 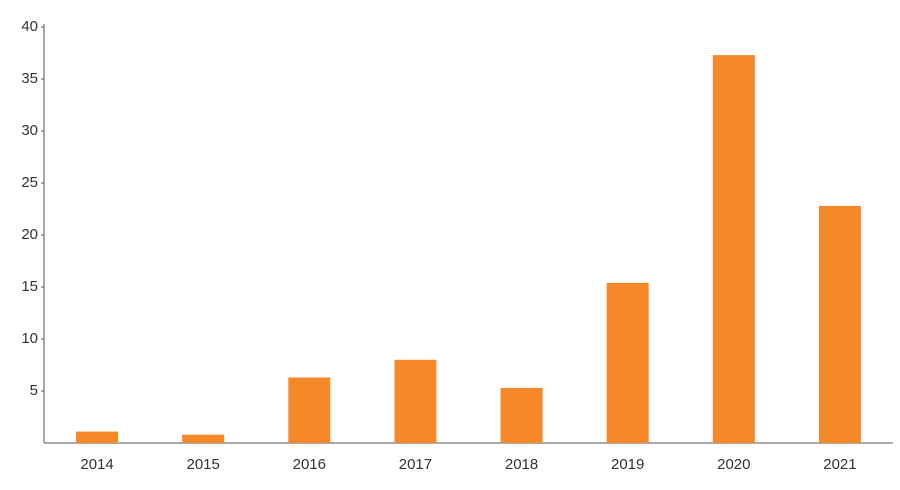 I want to click on y-tick-label: 35, so click(x=29, y=78).